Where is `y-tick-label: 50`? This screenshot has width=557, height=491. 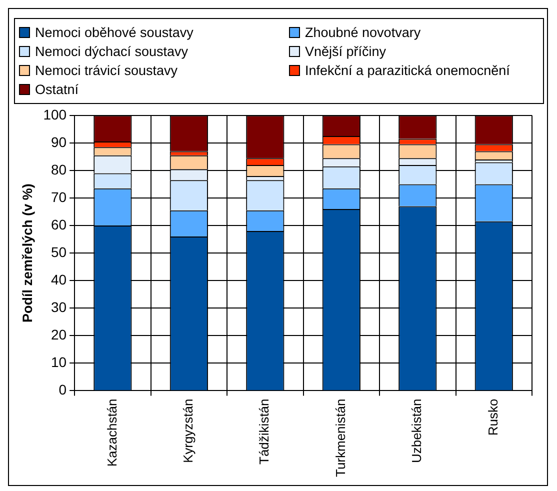
y-tick-label: 50 is located at coordinates (58, 252).